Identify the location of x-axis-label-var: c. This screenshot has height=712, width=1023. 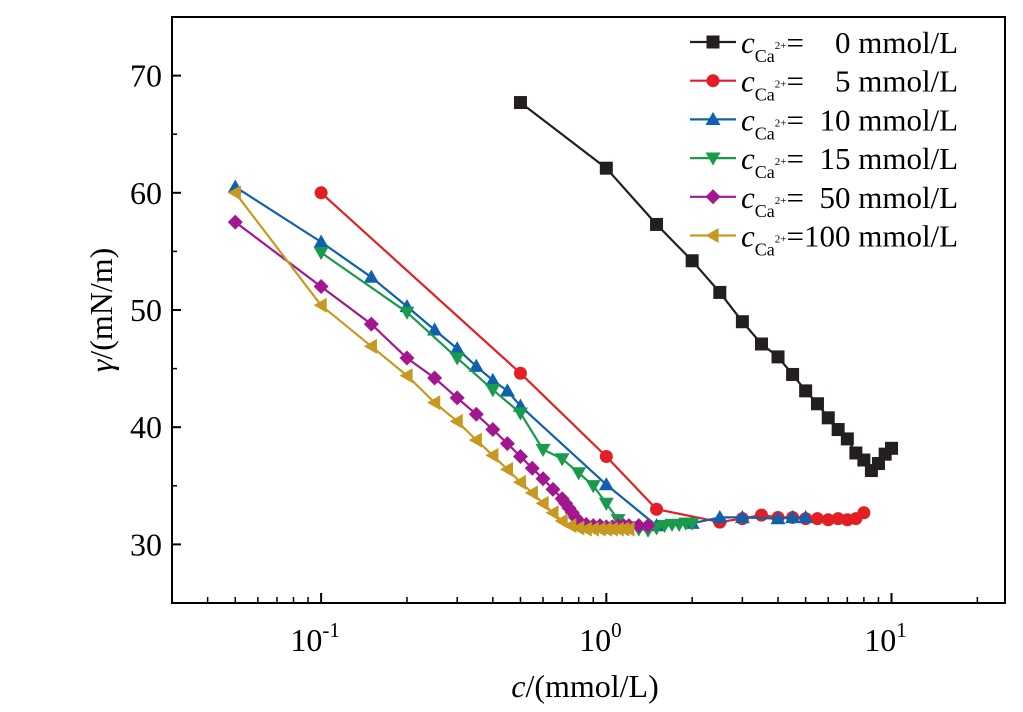
(518, 686).